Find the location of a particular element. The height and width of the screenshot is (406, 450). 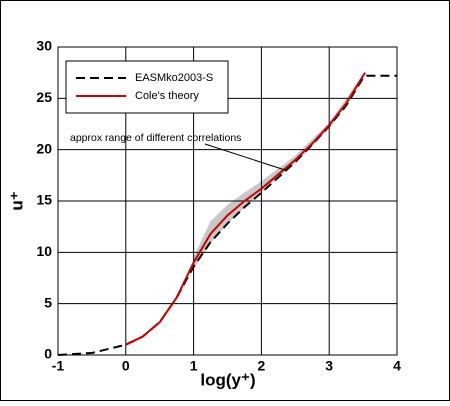

legend-label: Cole's theory is located at coordinates (167, 96).